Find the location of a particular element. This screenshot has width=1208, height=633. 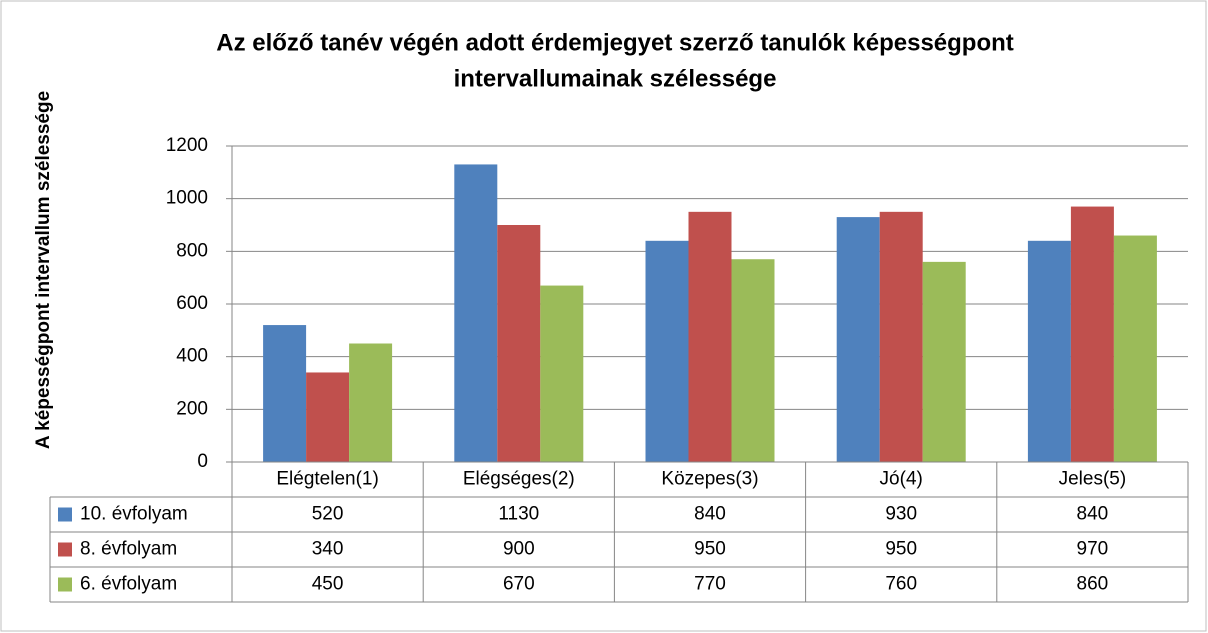

x-tick-label: Jeles(5) is located at coordinates (1093, 479).